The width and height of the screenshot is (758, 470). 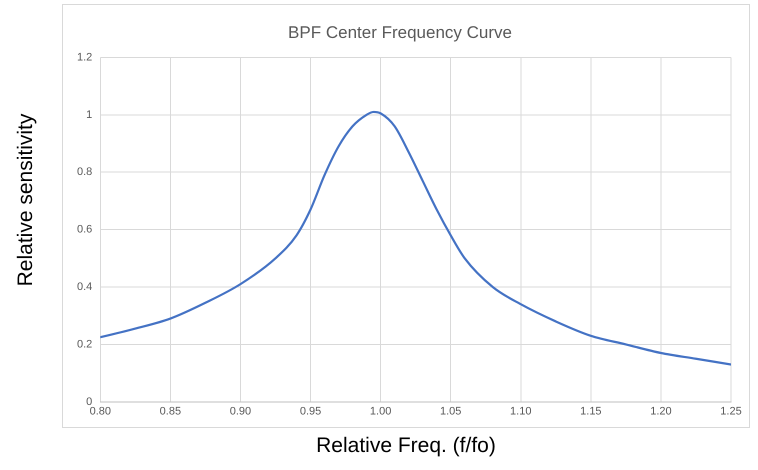 I want to click on y-axis-title: Relative sensitivity, so click(x=26, y=200).